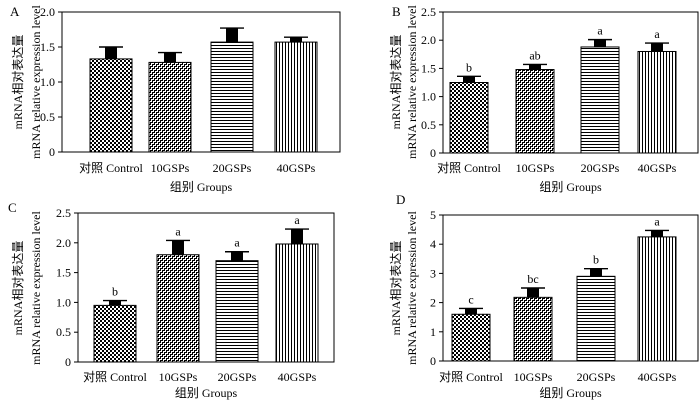  I want to click on y-tick-label: 1, so click(433, 332).